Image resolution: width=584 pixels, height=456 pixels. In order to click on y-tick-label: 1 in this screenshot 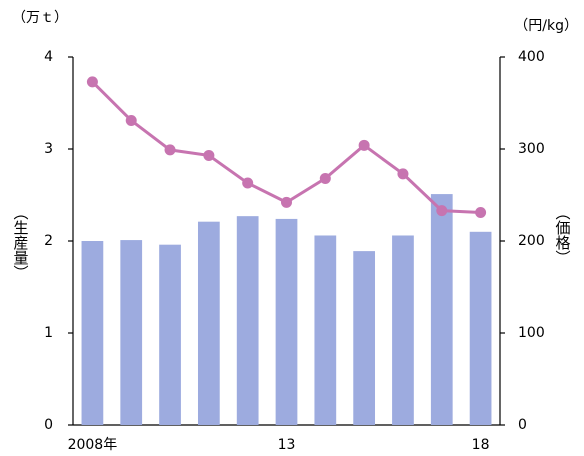, I will do `click(48, 333)`.